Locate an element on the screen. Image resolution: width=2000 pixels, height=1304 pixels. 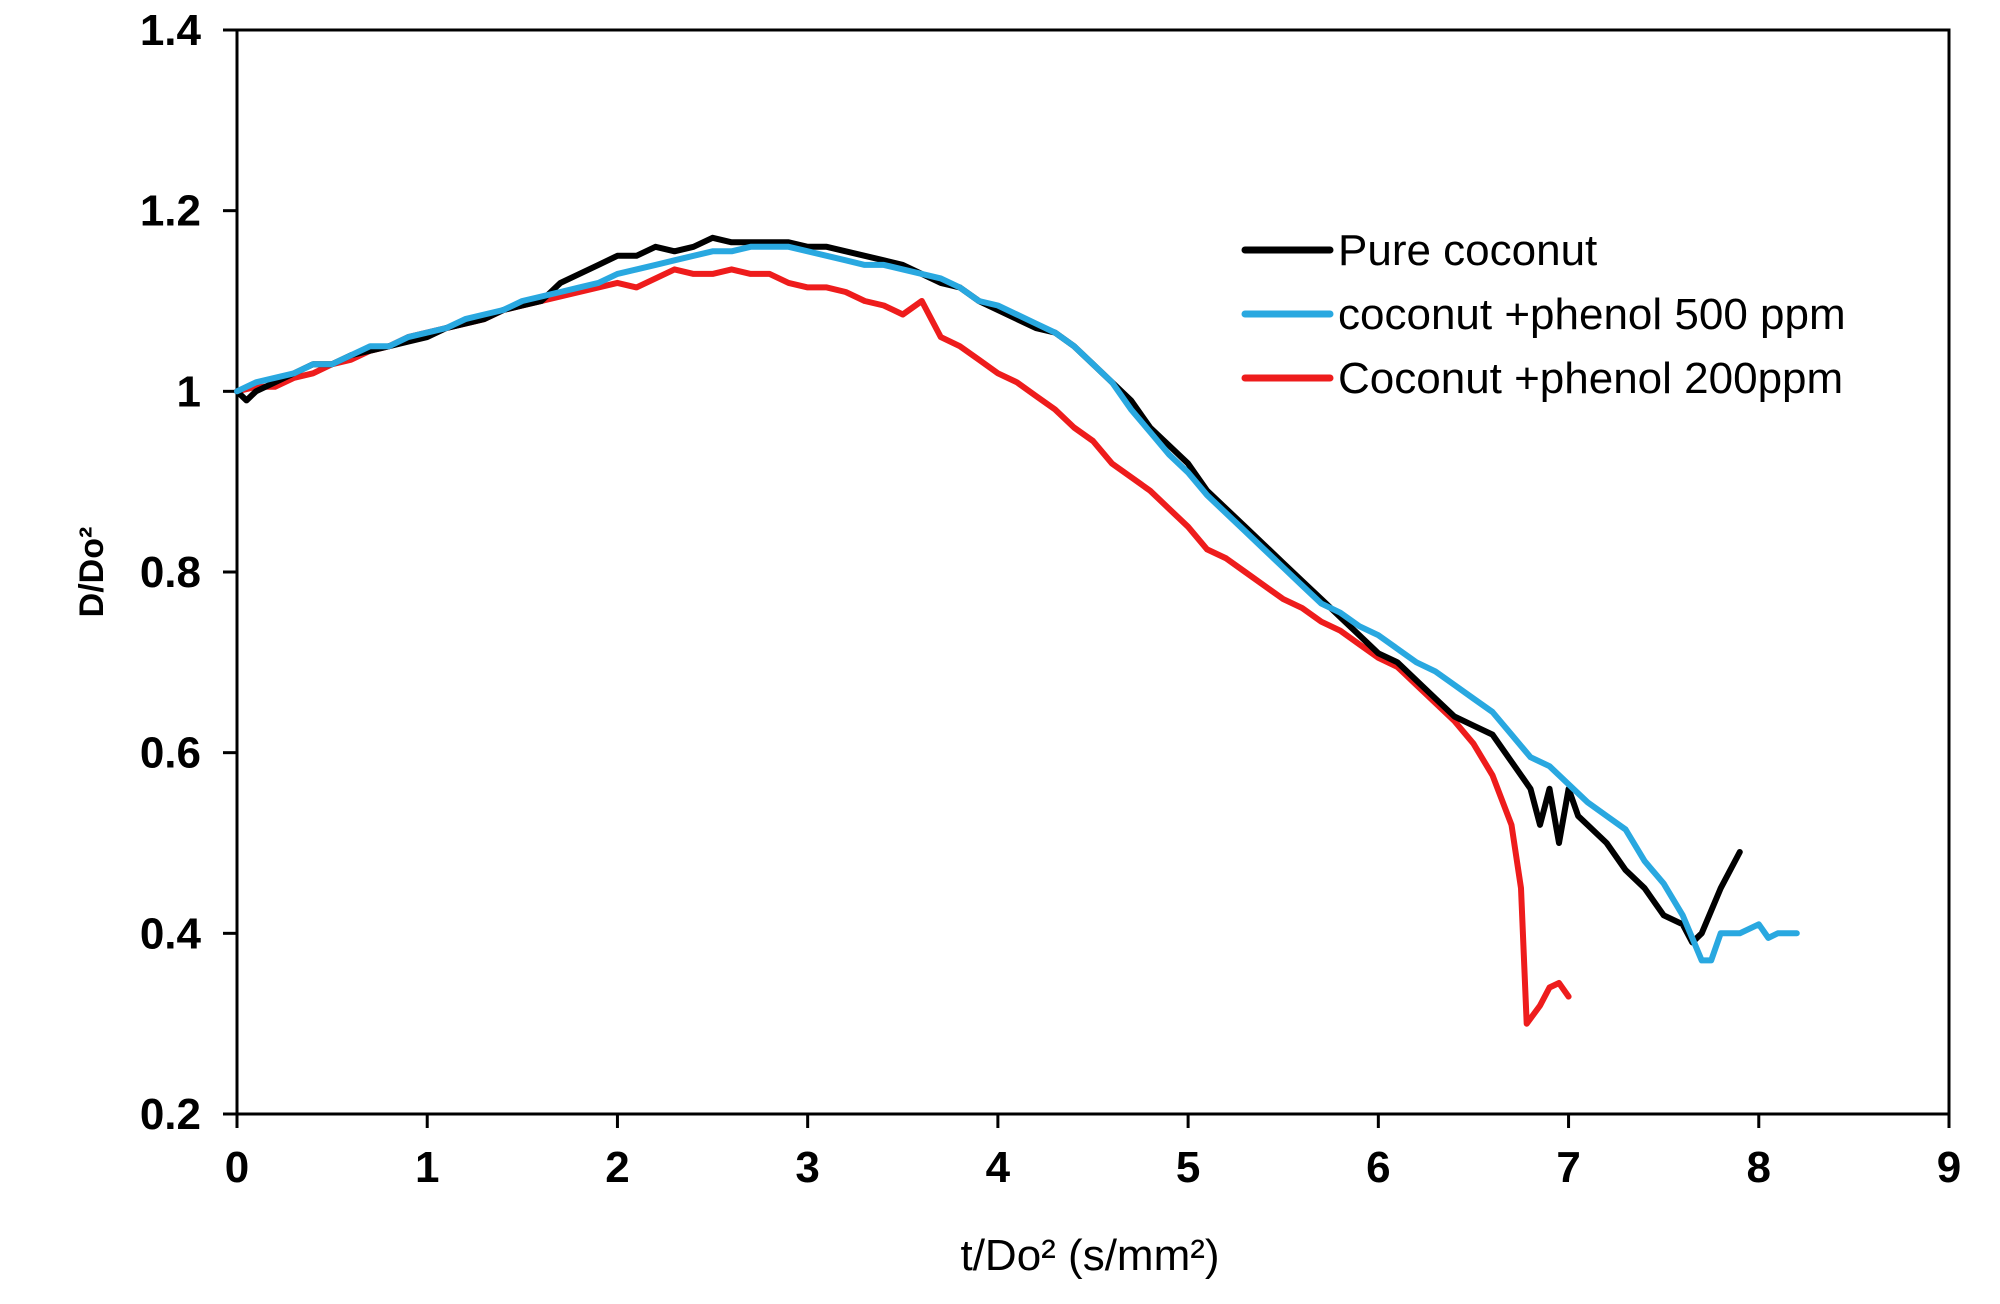
x-tick-label: 5 is located at coordinates (1188, 1167).